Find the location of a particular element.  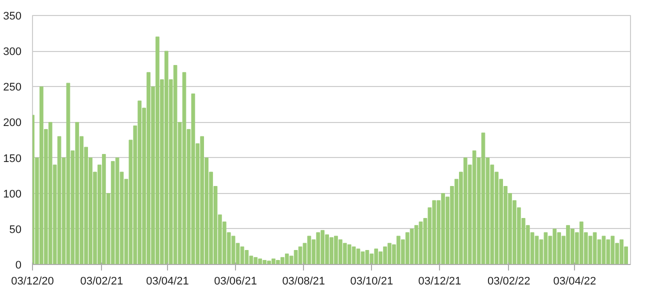

x-tick-label: 03/12/21 is located at coordinates (440, 282).